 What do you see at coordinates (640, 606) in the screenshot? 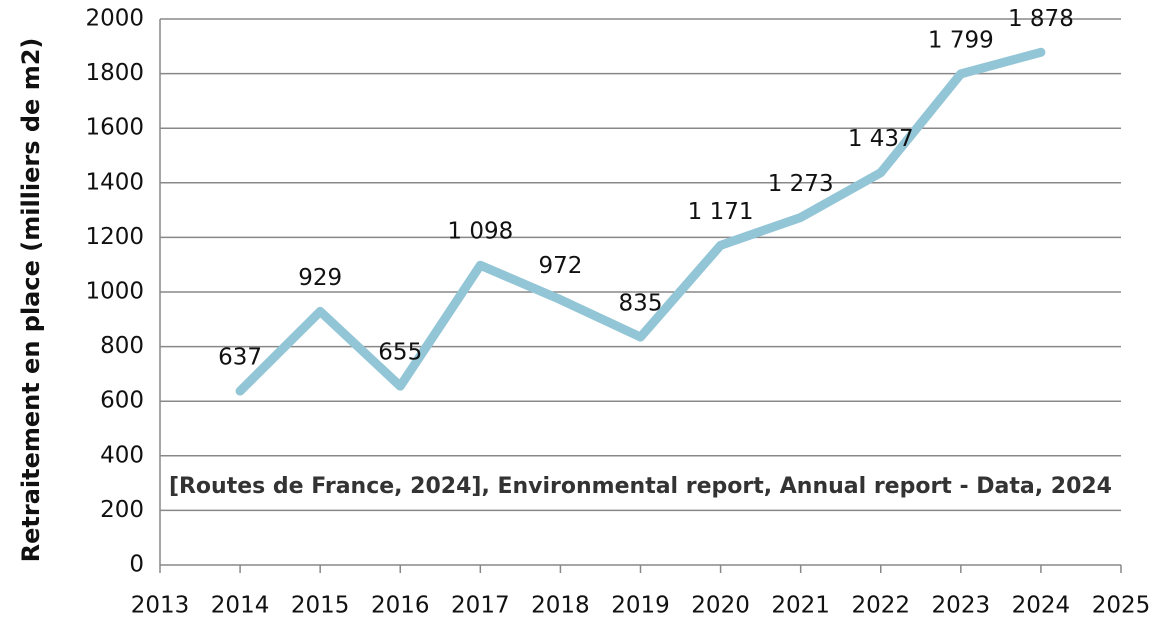
I see `x-tick-label: 2019` at bounding box center [640, 606].